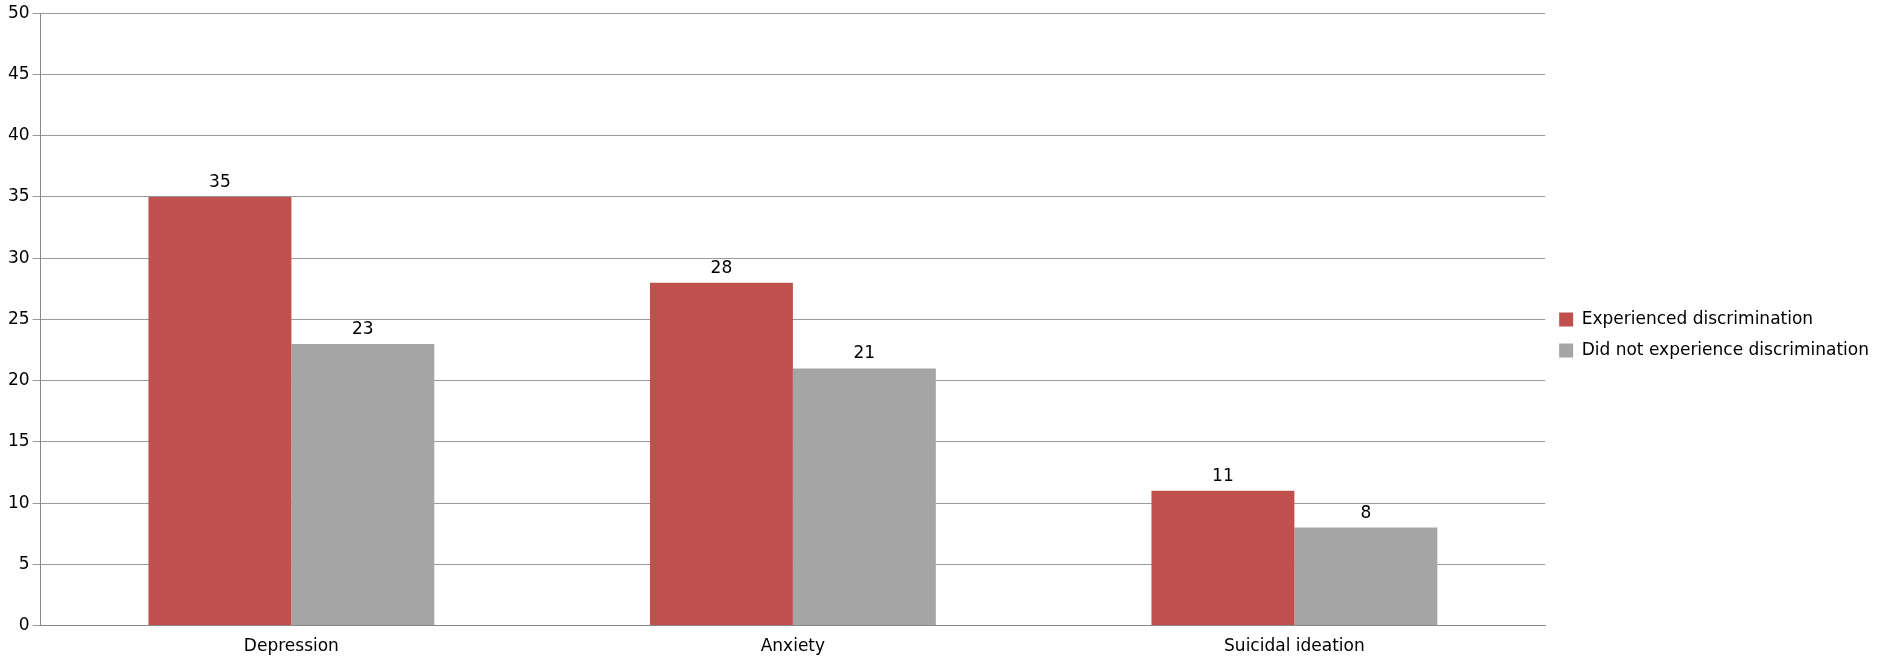 This screenshot has width=1889, height=668. I want to click on data-label: 21, so click(864, 352).